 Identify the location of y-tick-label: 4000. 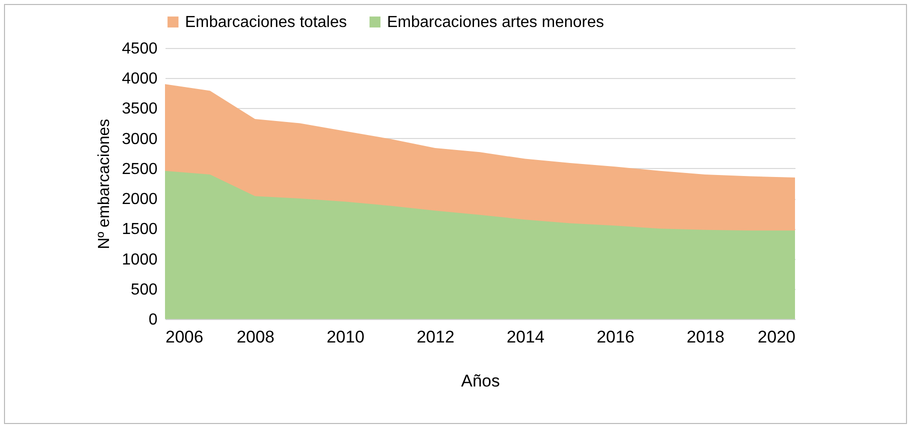
(140, 79).